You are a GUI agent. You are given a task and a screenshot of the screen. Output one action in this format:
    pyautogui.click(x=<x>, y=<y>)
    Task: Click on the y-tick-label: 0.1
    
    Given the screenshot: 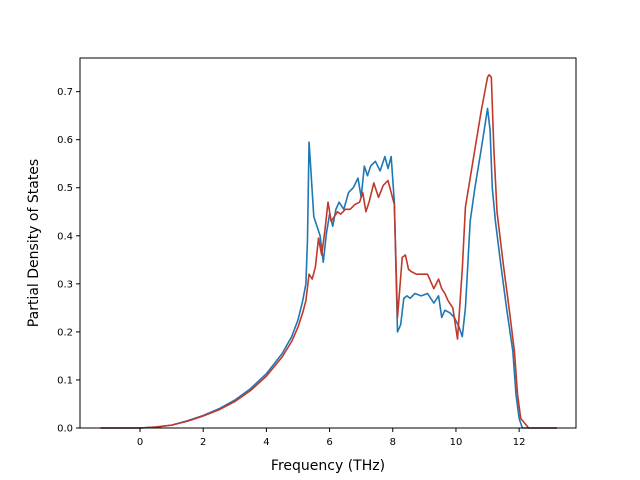 What is the action you would take?
    pyautogui.click(x=65, y=380)
    